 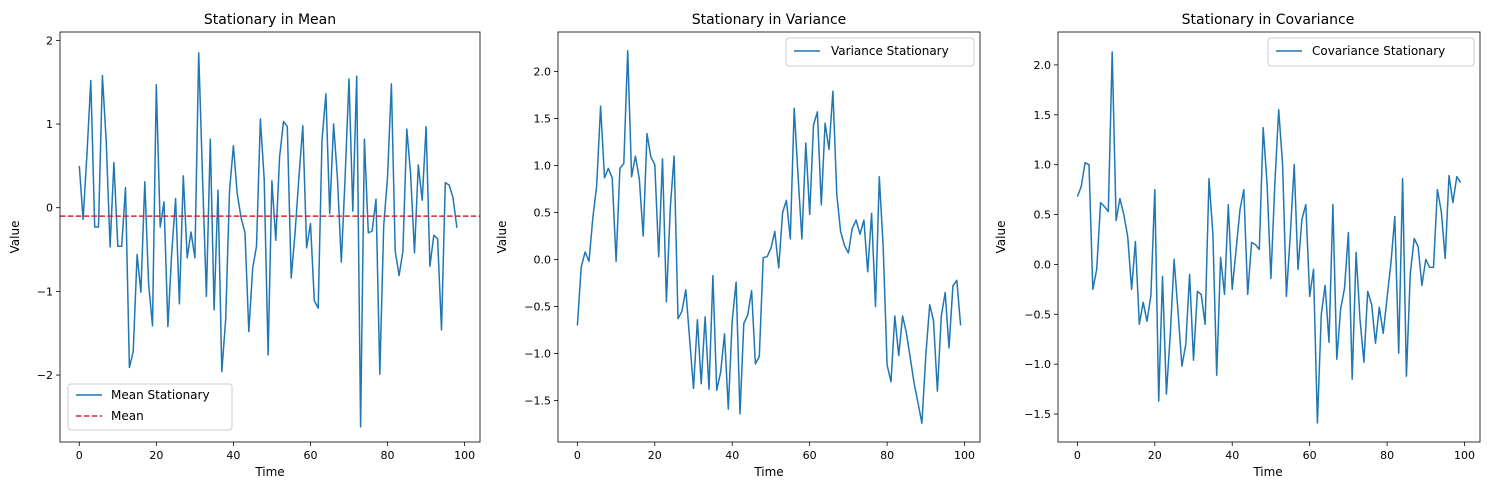 I want to click on y-tick-label: −2, so click(x=45, y=375).